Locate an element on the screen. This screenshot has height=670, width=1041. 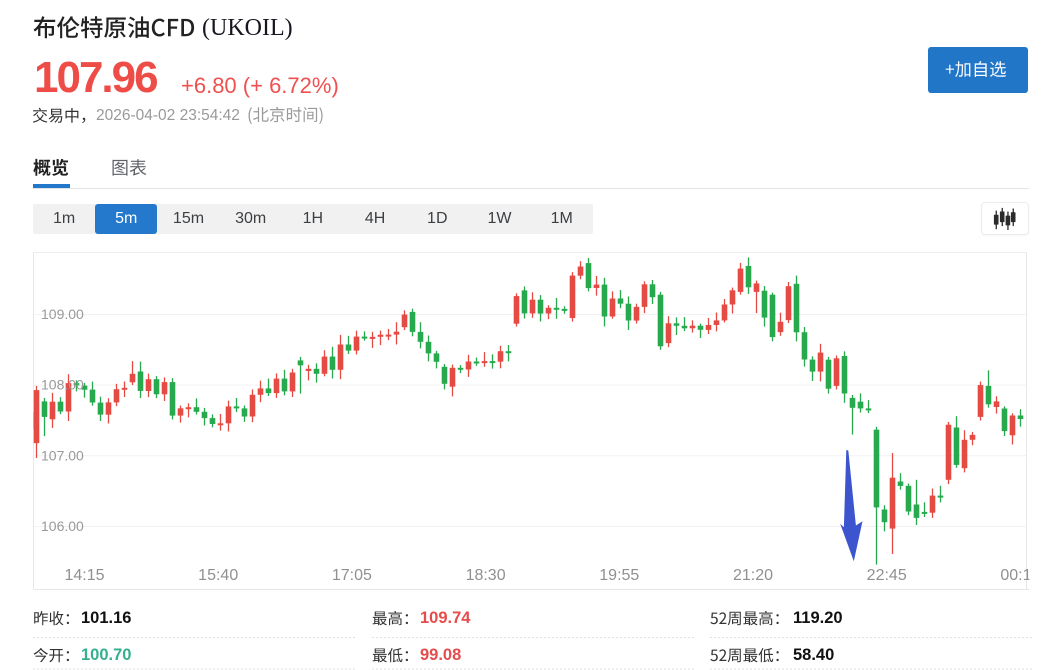
svg-text: 107.00 is located at coordinates (62, 455).